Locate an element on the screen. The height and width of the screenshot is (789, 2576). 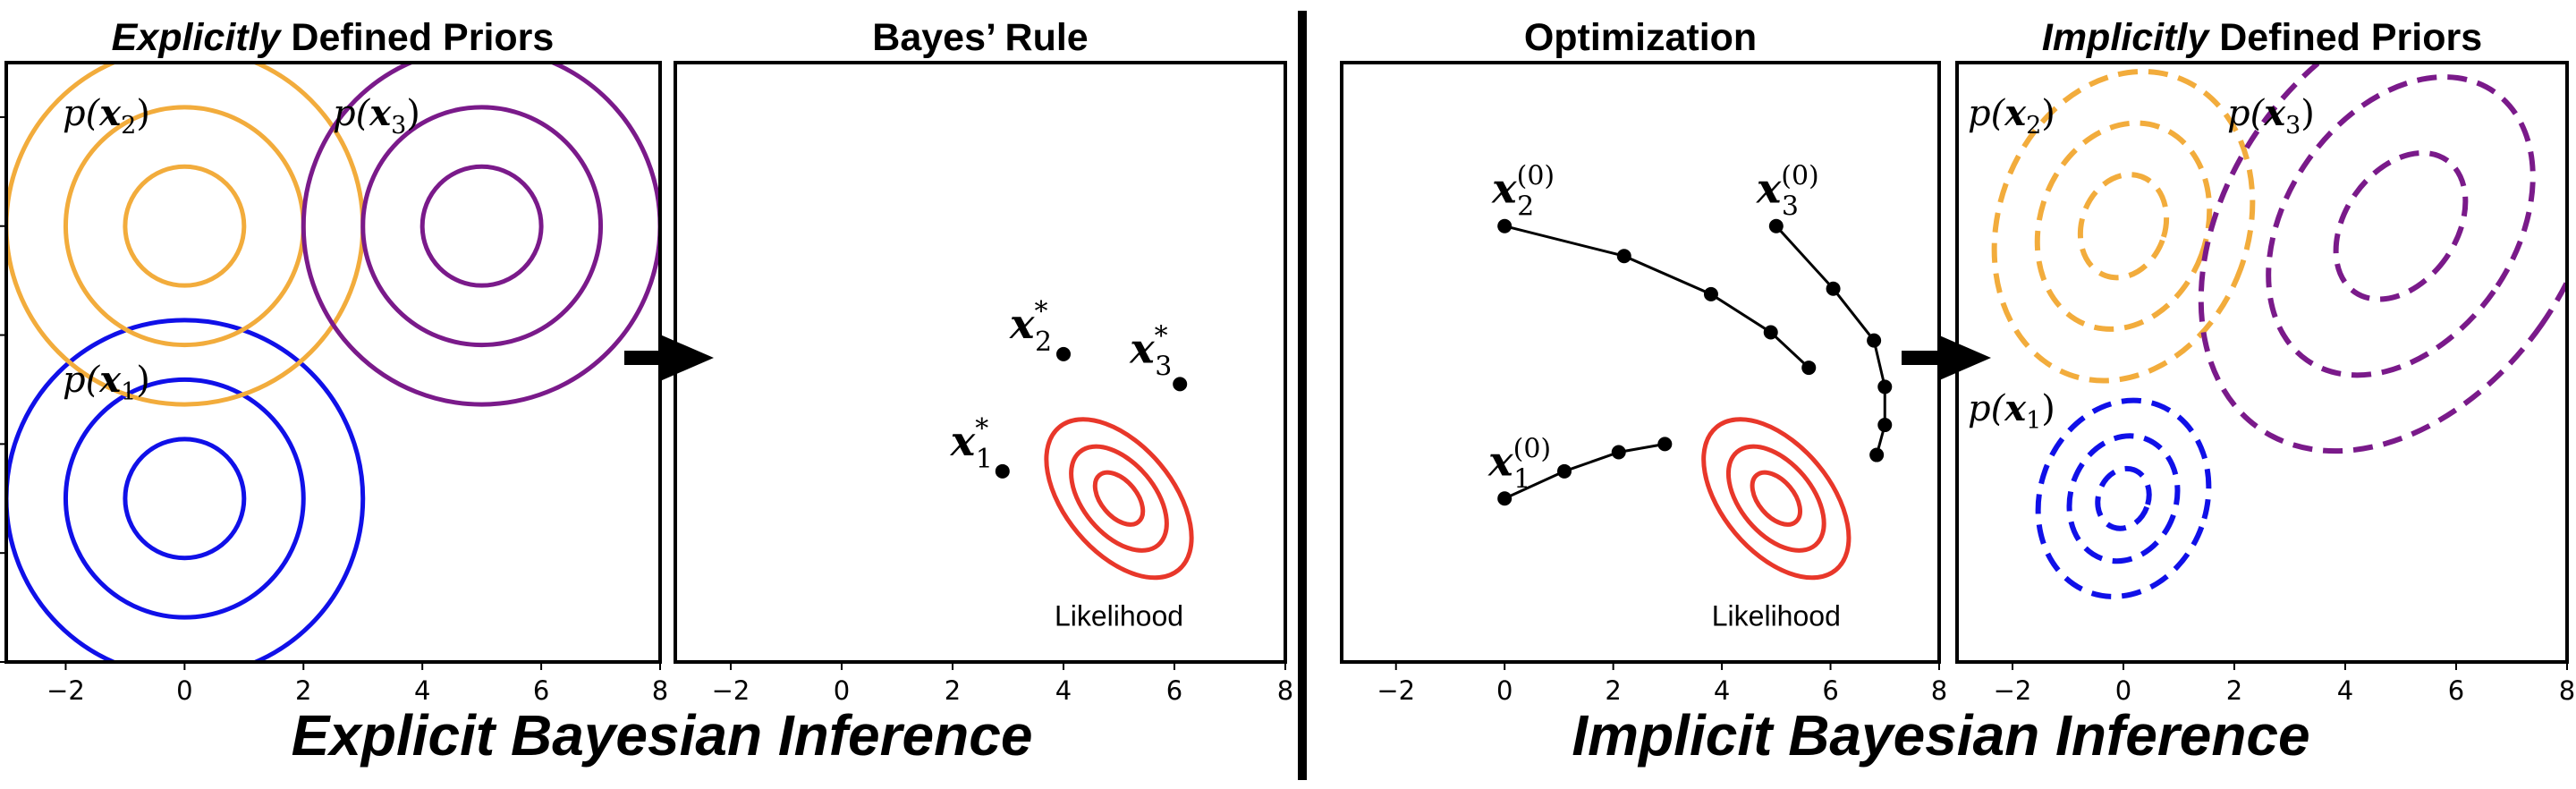
bayes-likelihood-label: Likelihood is located at coordinates (1119, 615).